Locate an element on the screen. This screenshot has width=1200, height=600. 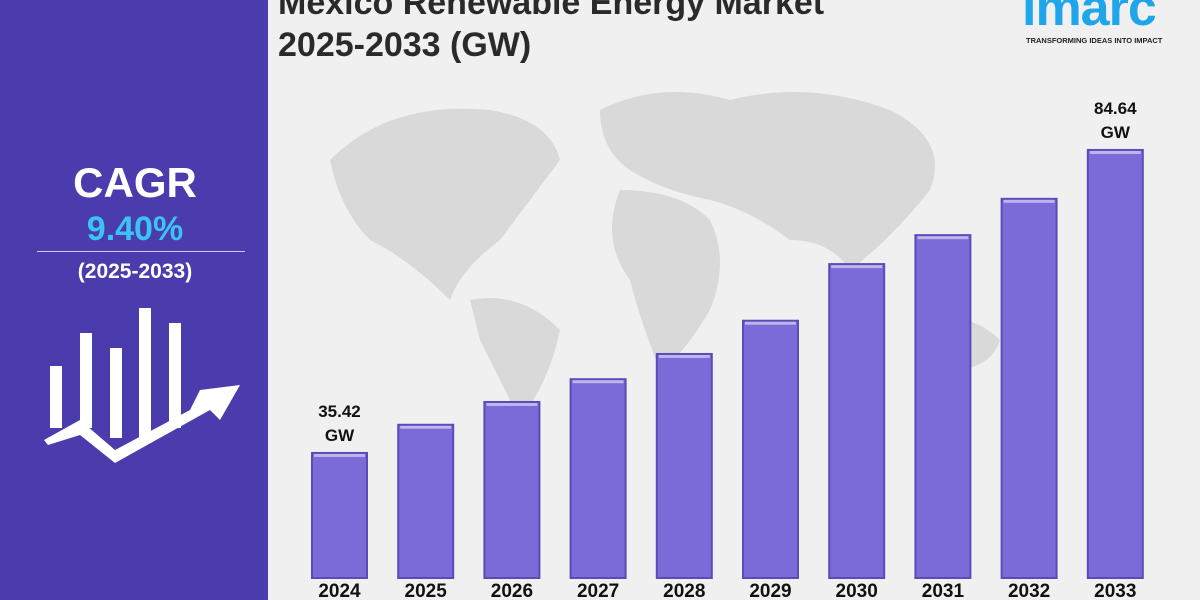
imarc-logo: imarc is located at coordinates (1089, 18).